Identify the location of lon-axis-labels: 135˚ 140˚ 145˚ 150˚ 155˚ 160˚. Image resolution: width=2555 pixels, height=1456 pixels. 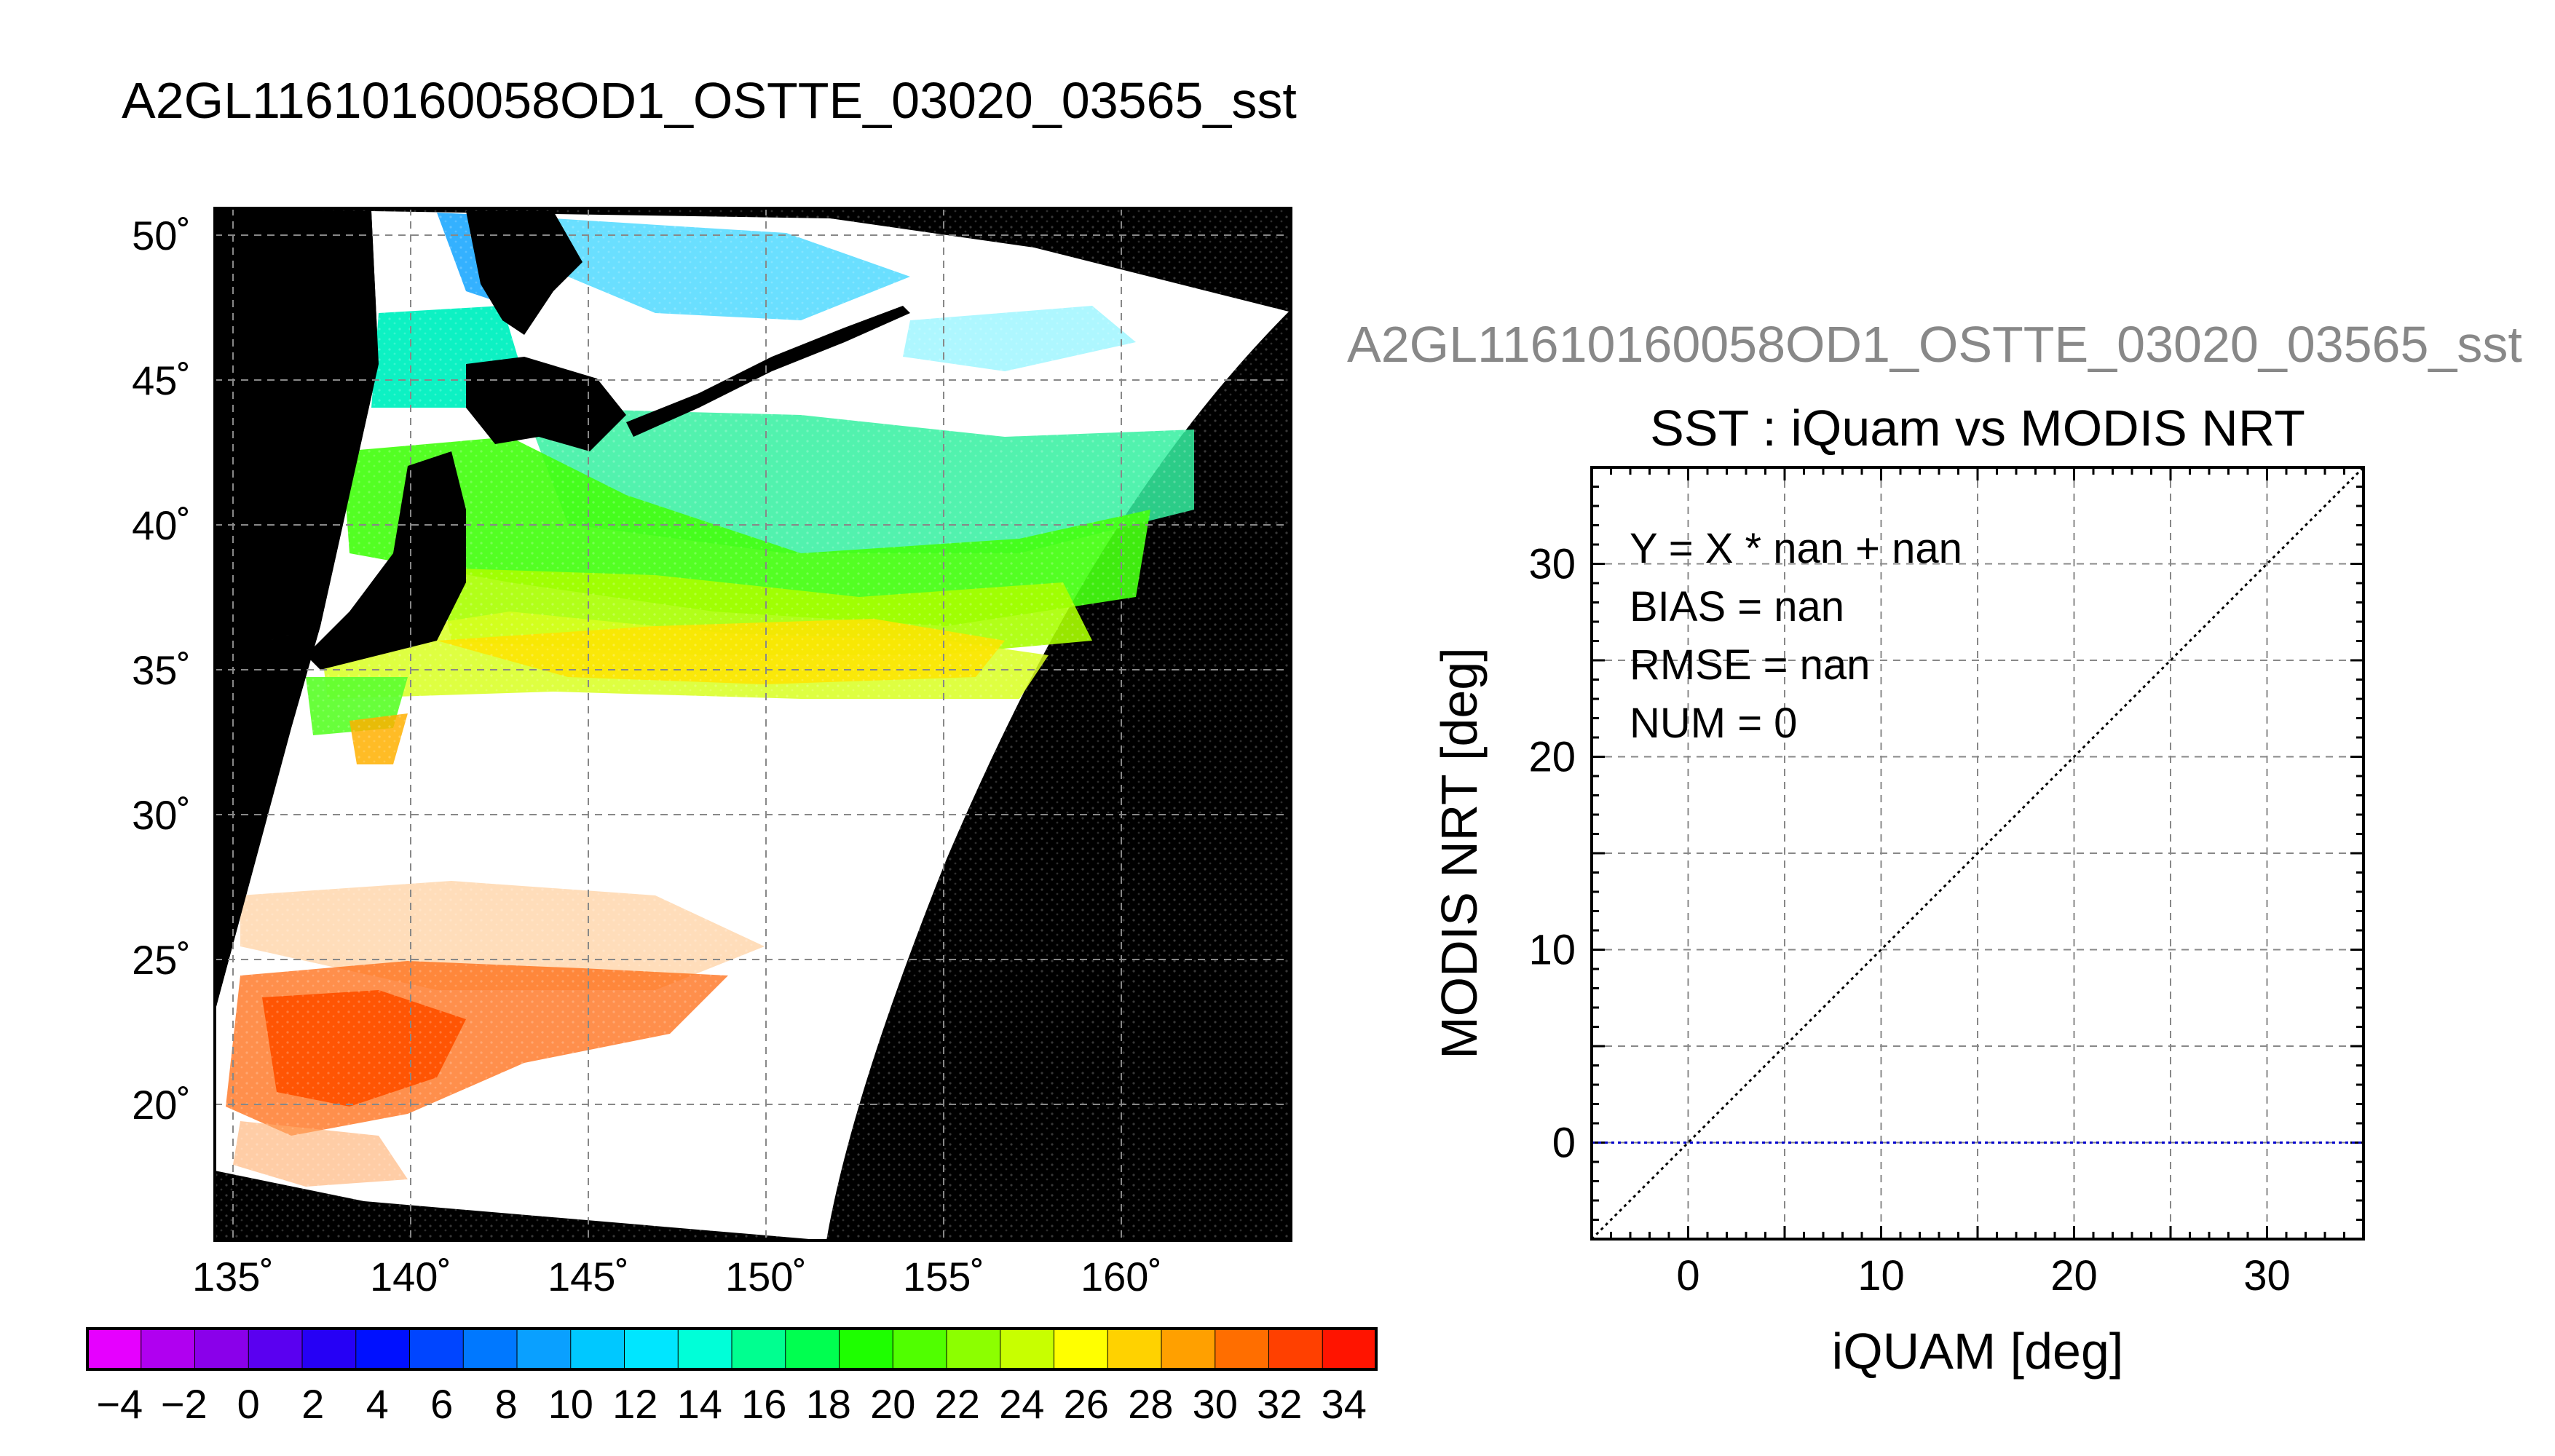
(677, 1276).